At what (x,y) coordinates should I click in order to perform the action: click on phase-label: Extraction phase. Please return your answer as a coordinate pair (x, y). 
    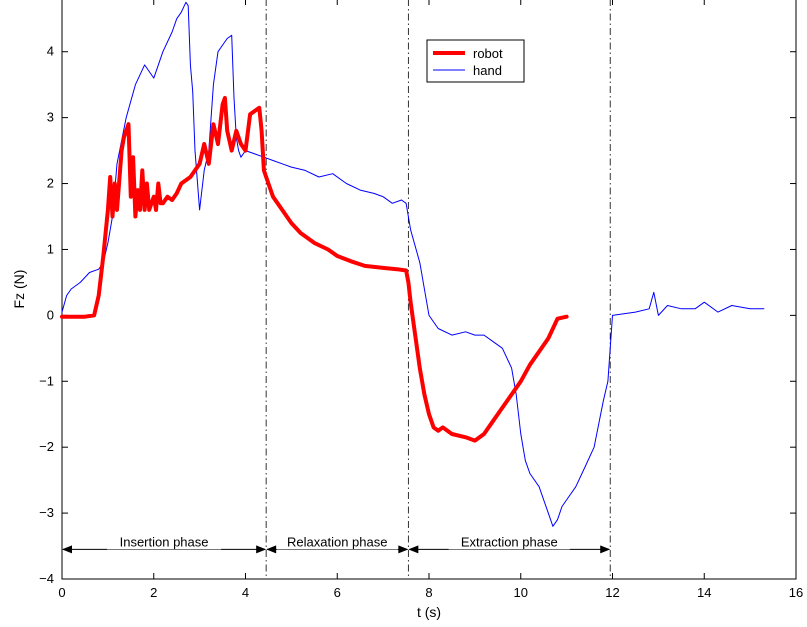
    Looking at the image, I should click on (509, 541).